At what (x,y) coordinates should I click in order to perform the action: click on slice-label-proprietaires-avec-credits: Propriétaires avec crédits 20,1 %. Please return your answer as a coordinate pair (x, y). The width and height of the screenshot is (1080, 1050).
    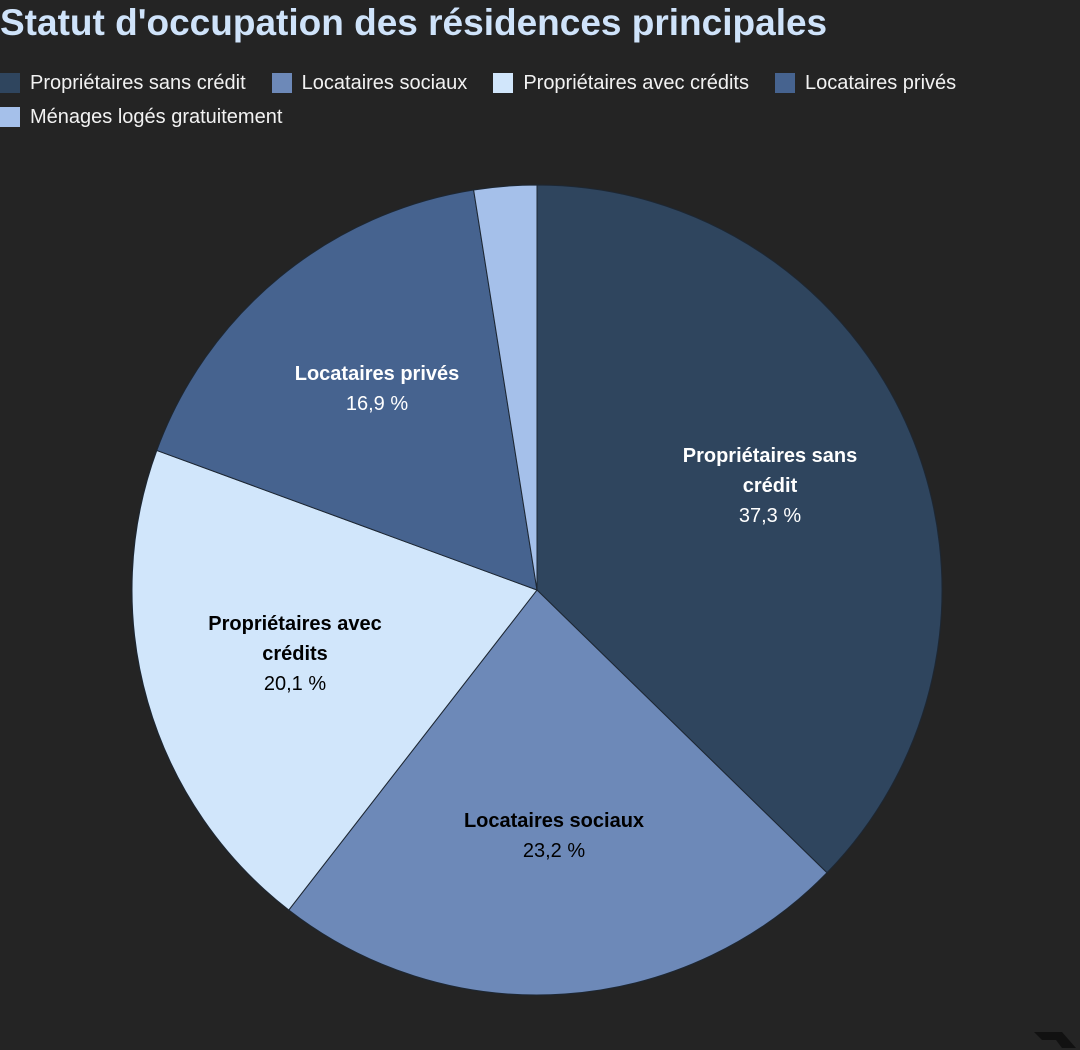
    Looking at the image, I should click on (294, 654).